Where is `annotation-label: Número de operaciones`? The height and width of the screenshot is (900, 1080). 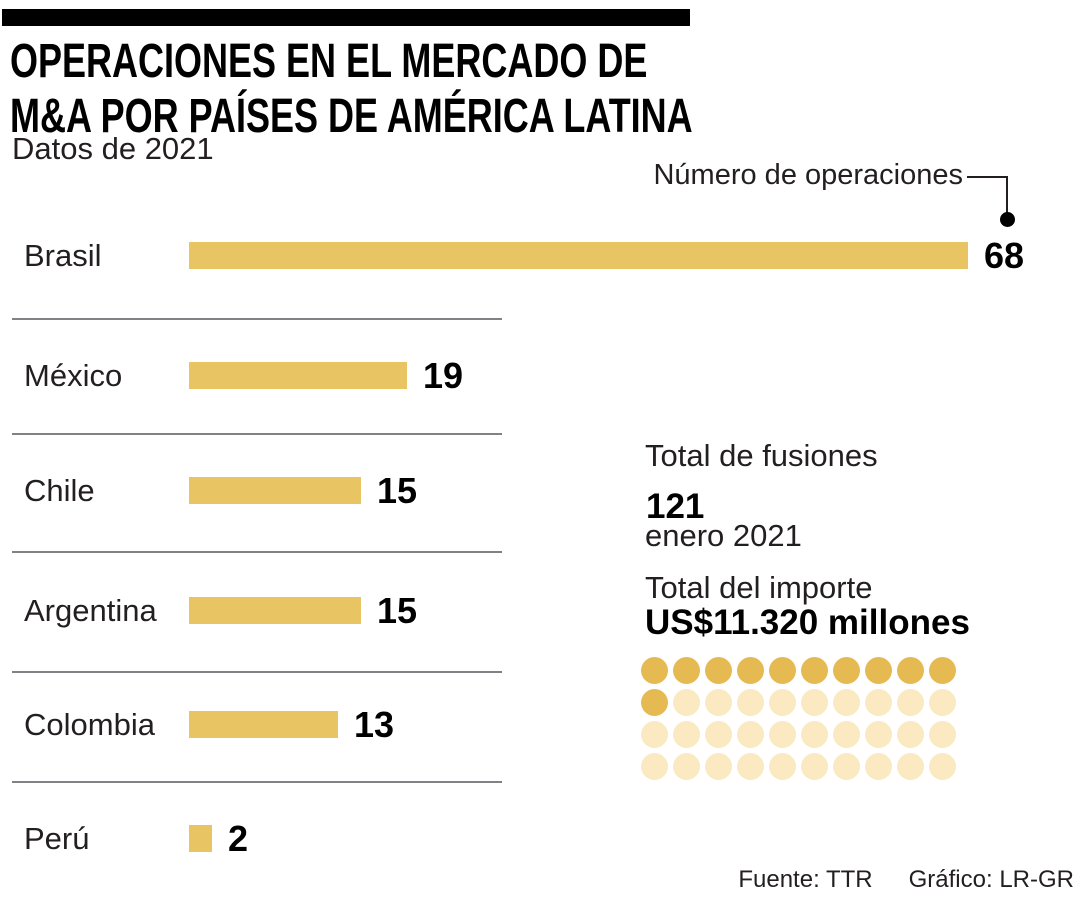 annotation-label: Número de operaciones is located at coordinates (808, 175).